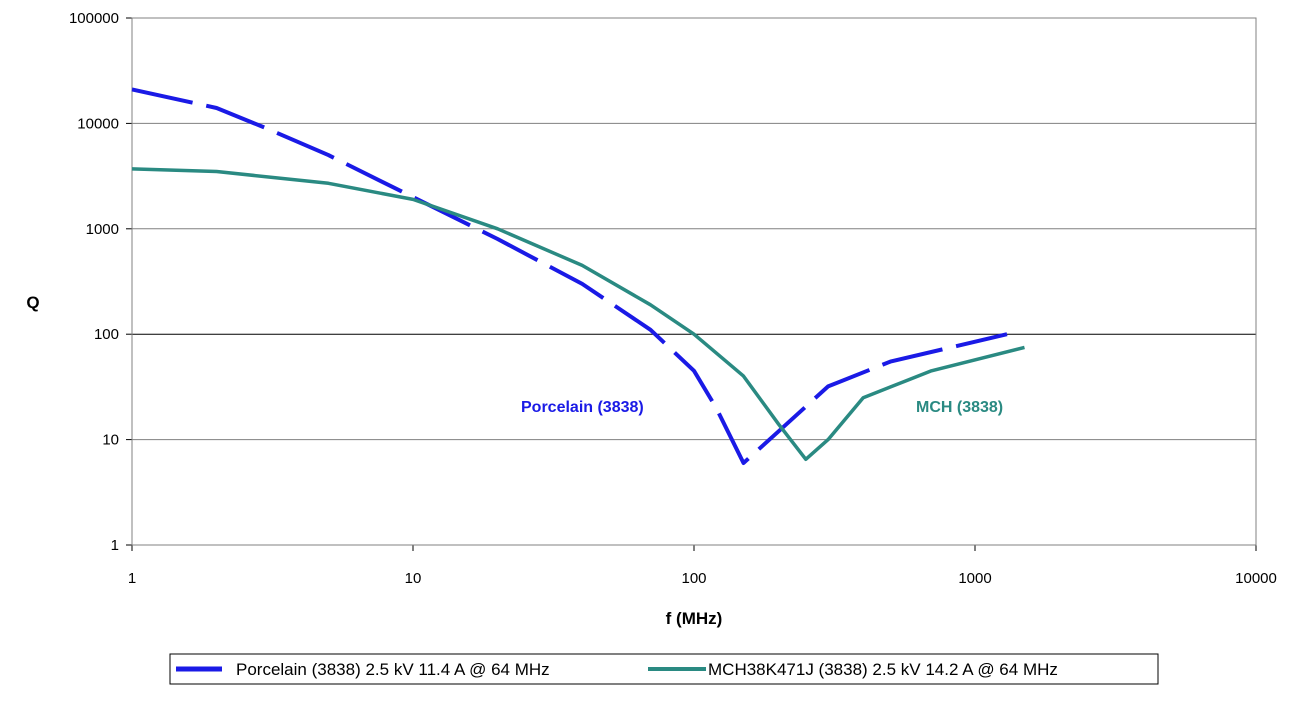 The image size is (1296, 713). What do you see at coordinates (959, 407) in the screenshot?
I see `inline-label-mch: MCH (3838)` at bounding box center [959, 407].